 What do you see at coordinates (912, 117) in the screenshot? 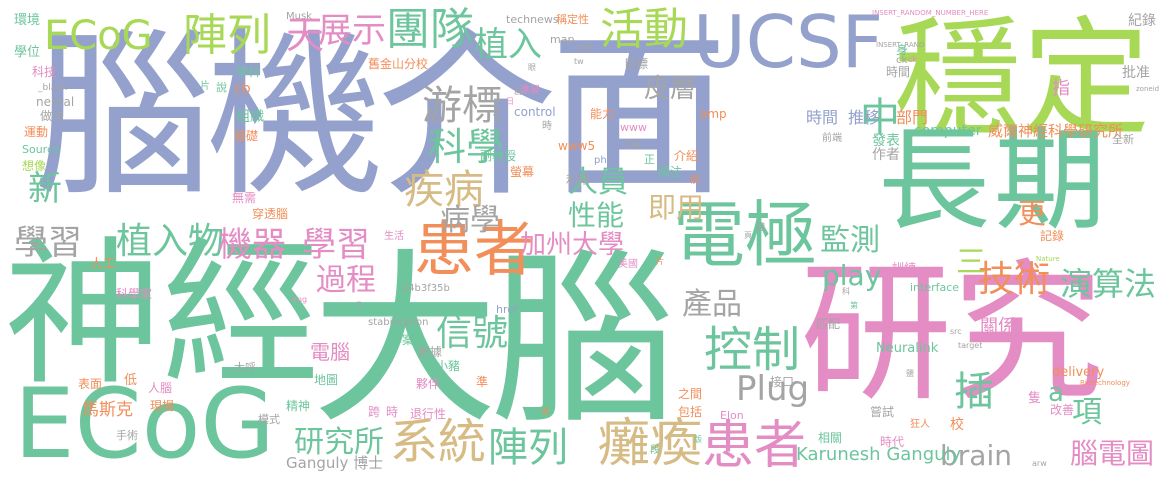
I see `cloud-word-部門: 部門` at bounding box center [912, 117].